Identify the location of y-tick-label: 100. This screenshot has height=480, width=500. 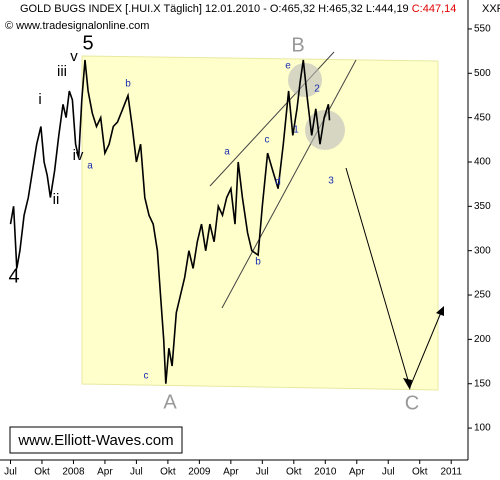
(482, 428).